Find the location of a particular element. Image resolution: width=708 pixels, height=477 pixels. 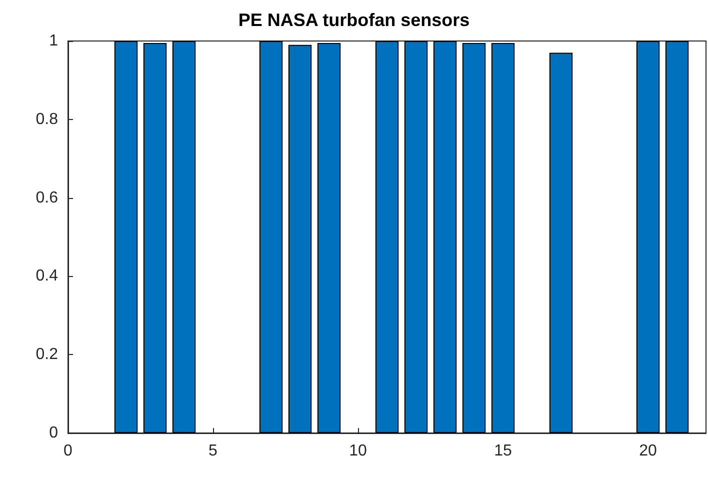

x-tick-label: 15 is located at coordinates (503, 451).